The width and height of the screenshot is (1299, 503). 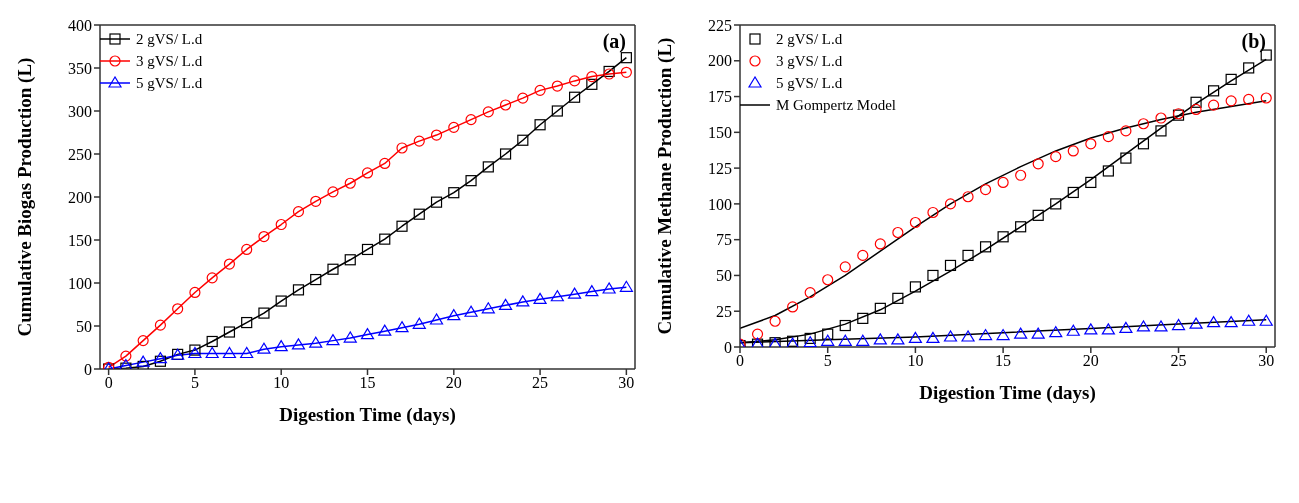 What do you see at coordinates (169, 83) in the screenshot?
I see `legend-label: 5 gVS/ L.d` at bounding box center [169, 83].